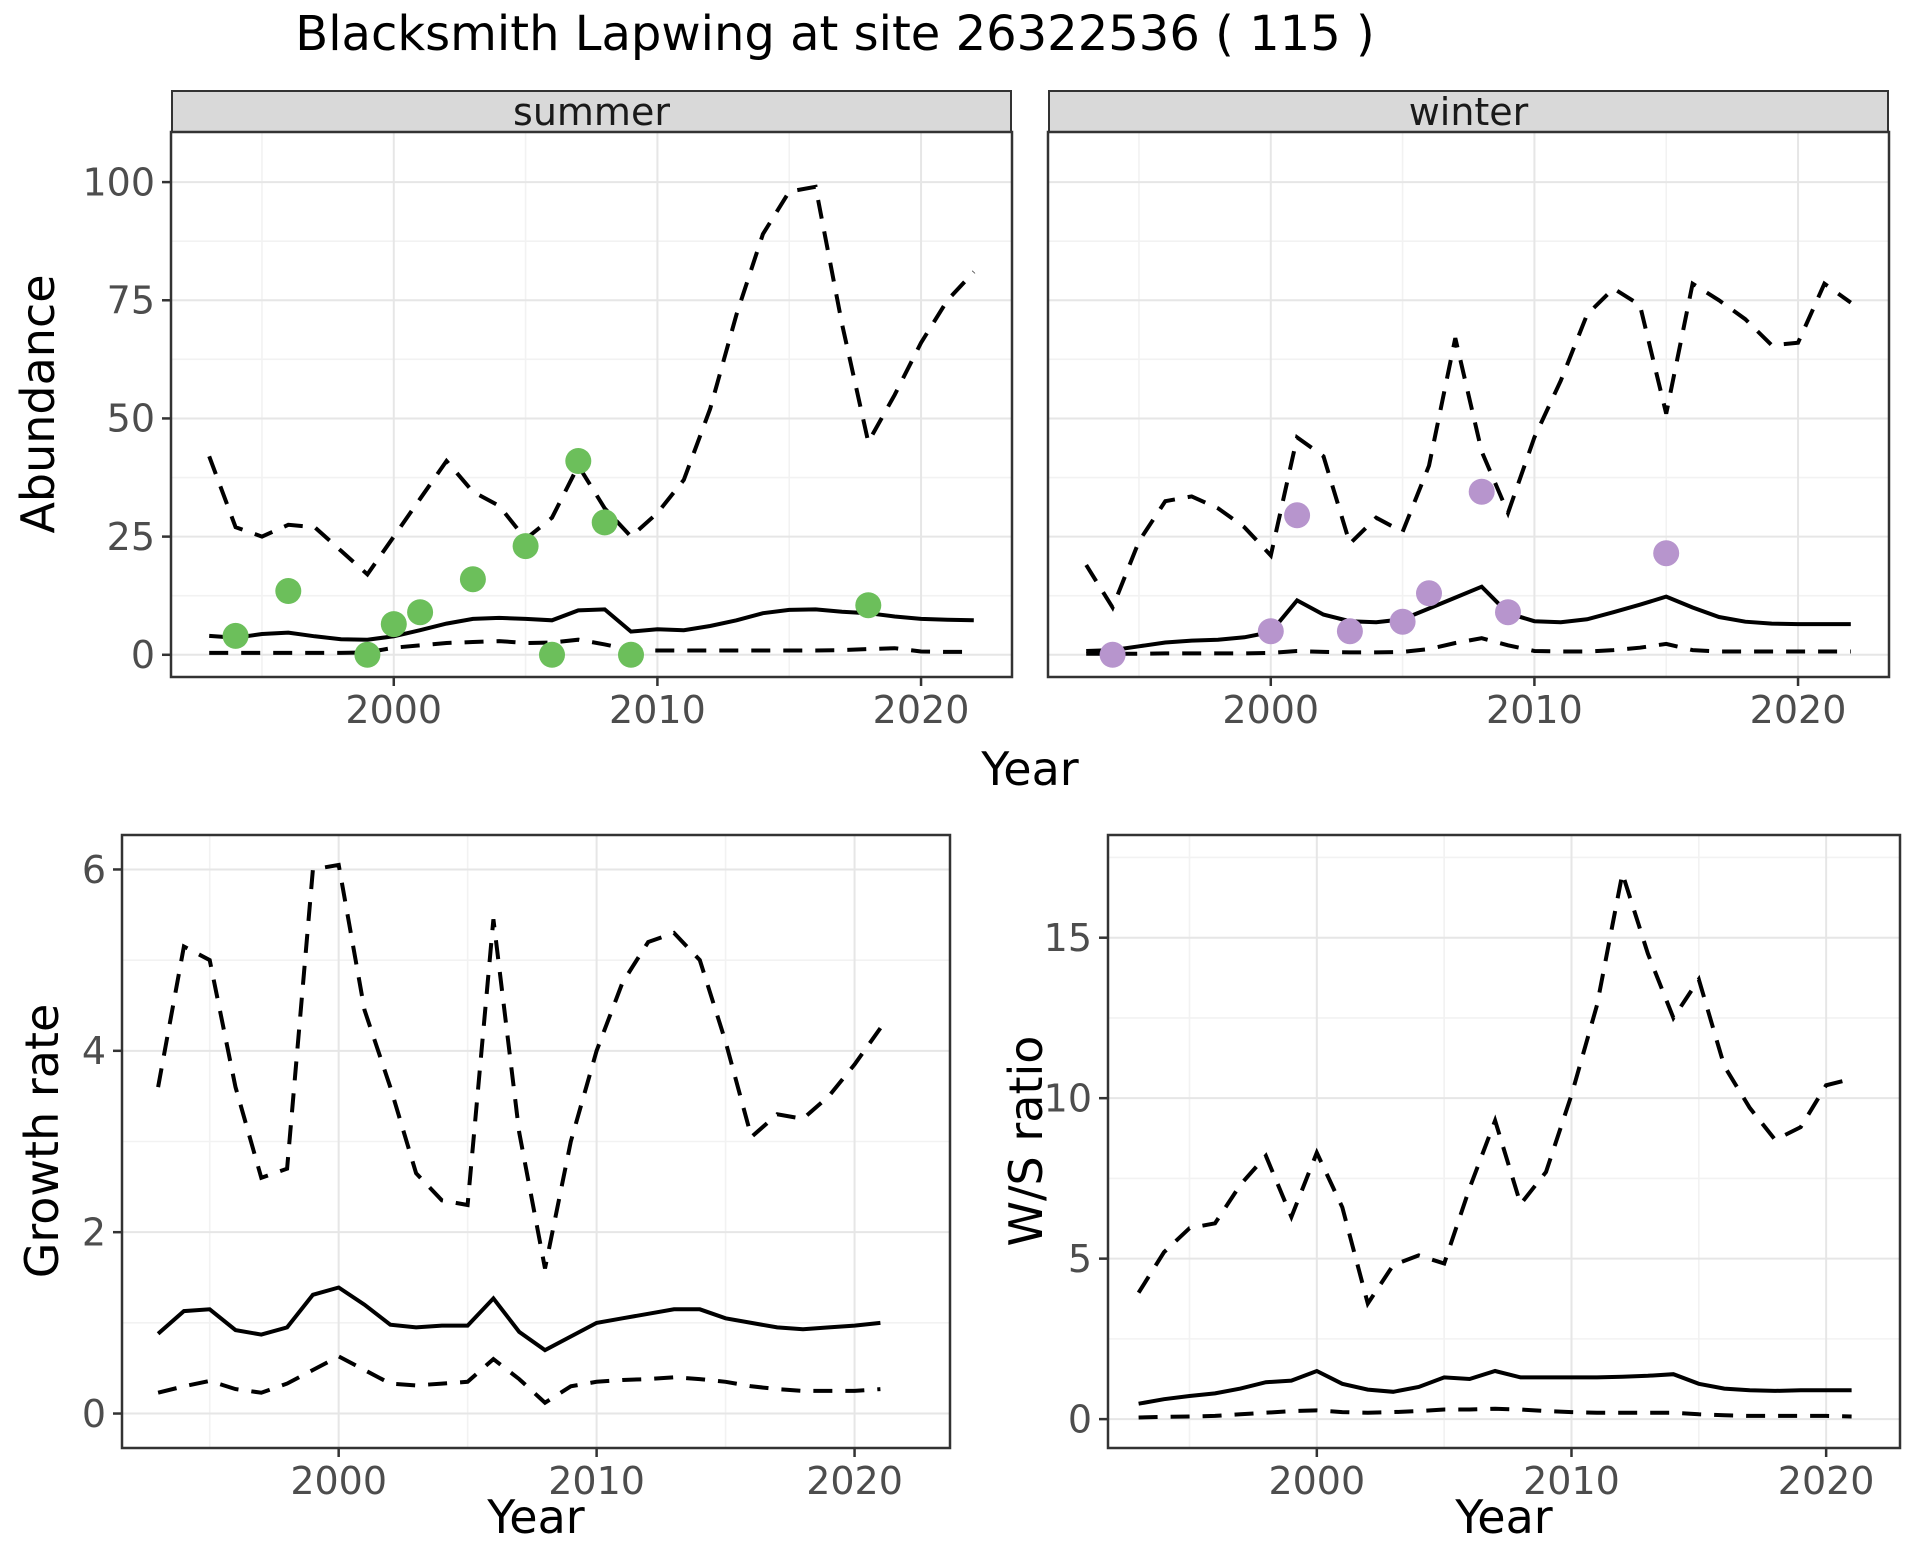 The width and height of the screenshot is (1920, 1560). What do you see at coordinates (1495, 1387) in the screenshot?
I see `ws_ratio-estimate-line` at bounding box center [1495, 1387].